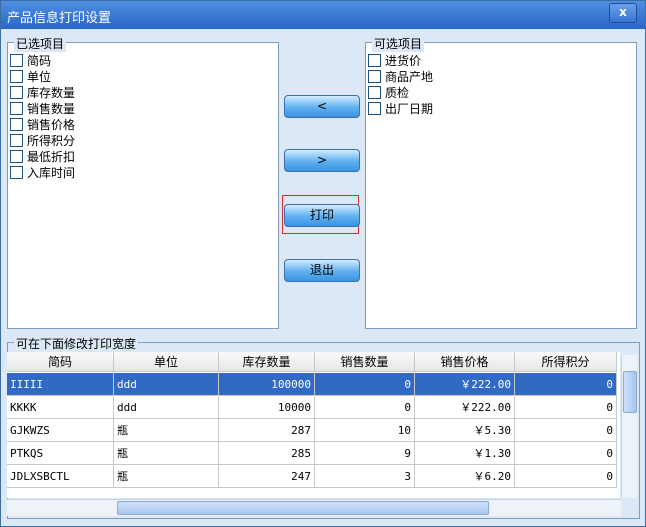 Image resolution: width=646 pixels, height=527 pixels. Describe the element at coordinates (267, 384) in the screenshot. I see `table-cell: 100000` at that location.